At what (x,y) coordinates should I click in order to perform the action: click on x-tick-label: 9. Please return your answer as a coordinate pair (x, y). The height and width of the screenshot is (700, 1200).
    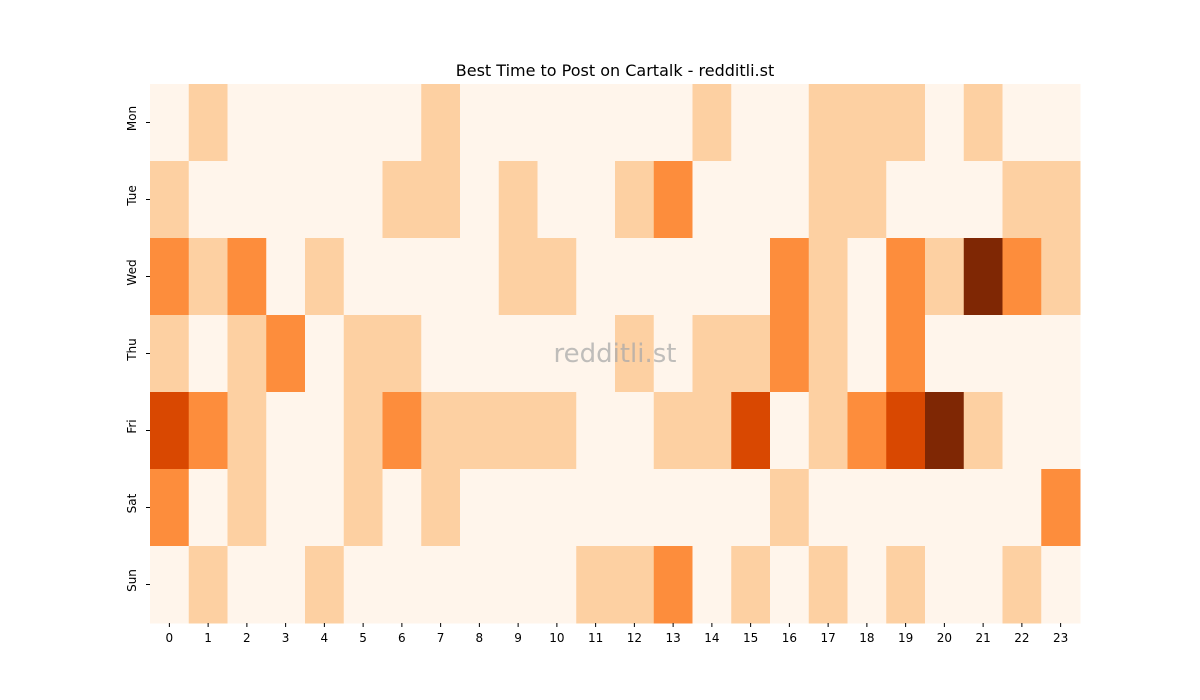
    Looking at the image, I should click on (518, 638).